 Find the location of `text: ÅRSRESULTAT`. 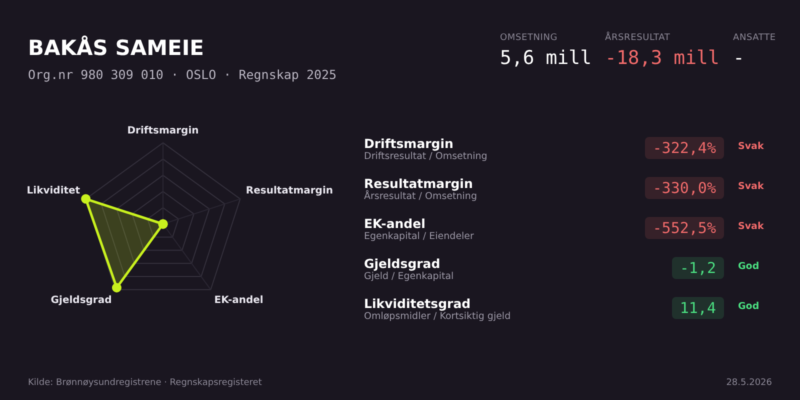

text: ÅRSRESULTAT is located at coordinates (637, 38).